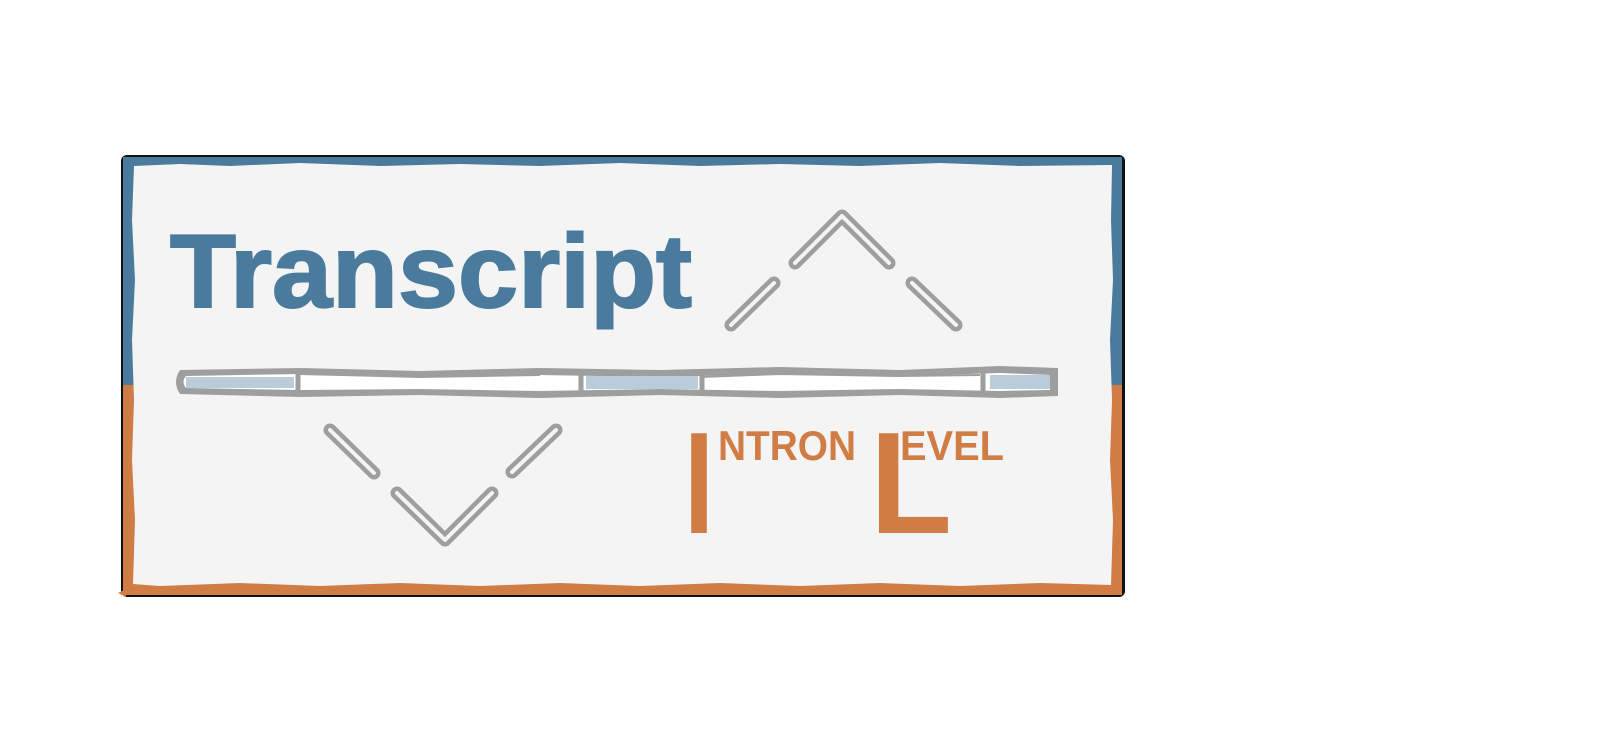  I want to click on subtitle-intron-initial: I, so click(699, 483).